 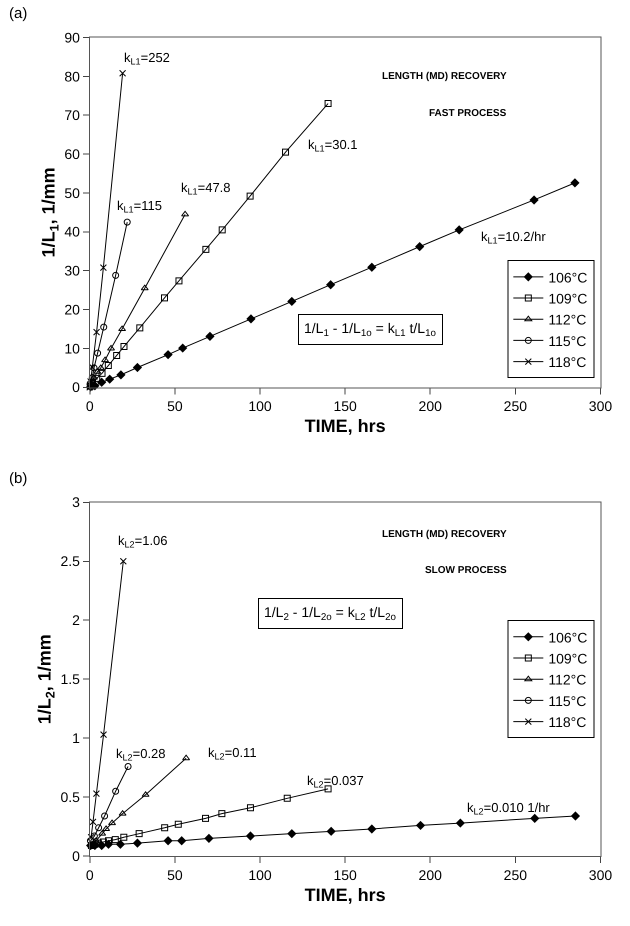 What do you see at coordinates (72, 154) in the screenshot?
I see `y-tick-label: 60` at bounding box center [72, 154].